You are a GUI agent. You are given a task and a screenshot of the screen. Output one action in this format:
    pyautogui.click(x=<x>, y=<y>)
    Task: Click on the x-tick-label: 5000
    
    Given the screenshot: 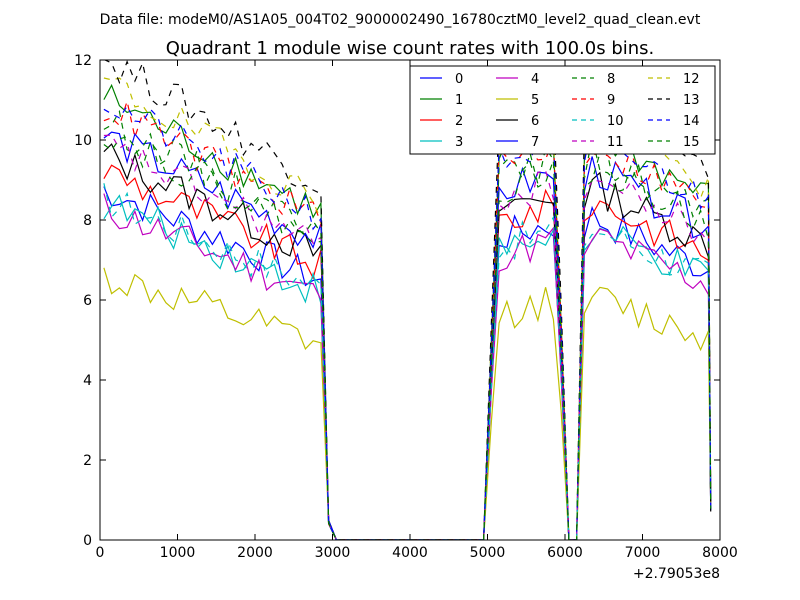 What is the action you would take?
    pyautogui.click(x=488, y=553)
    